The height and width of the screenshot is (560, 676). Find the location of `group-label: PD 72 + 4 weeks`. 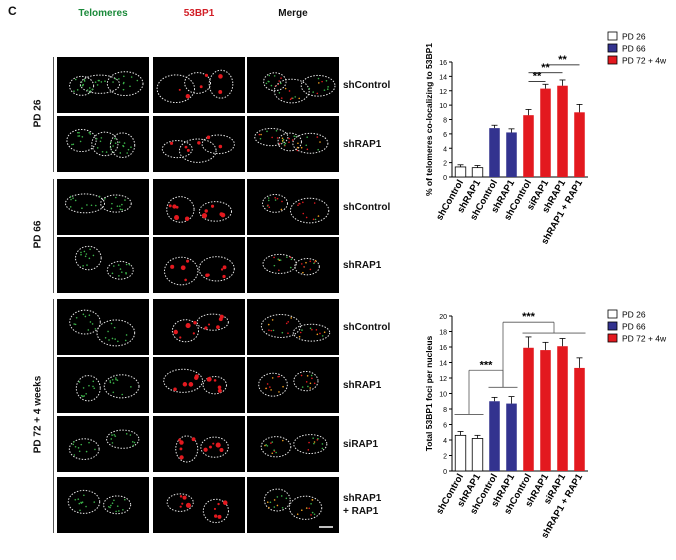

group-label: PD 72 + 4 weeks is located at coordinates (38, 414).